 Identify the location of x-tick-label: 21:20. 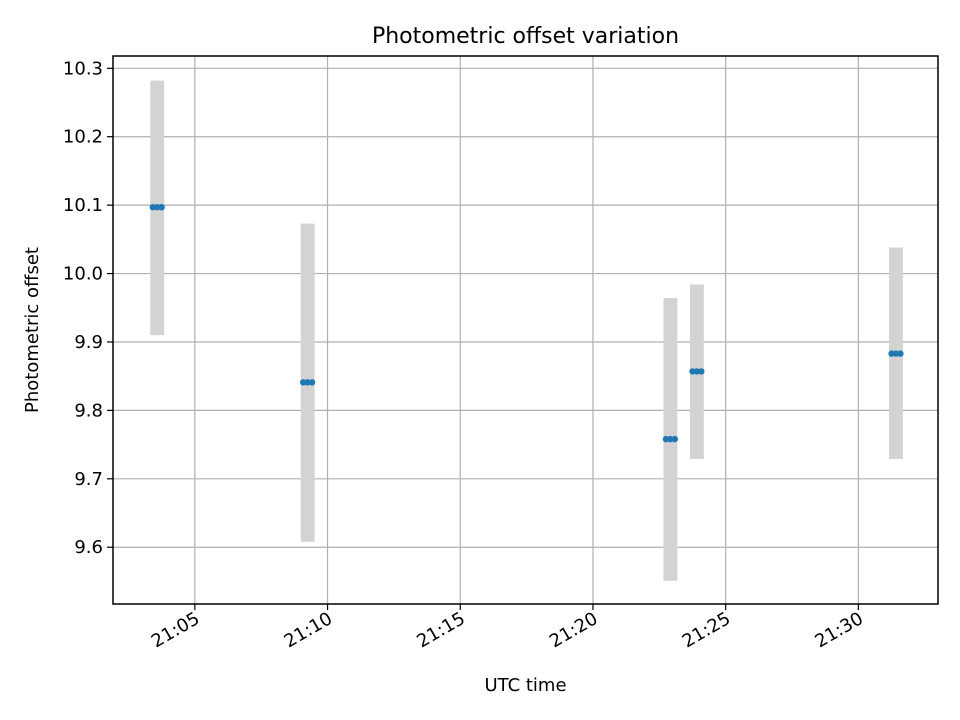
(573, 630).